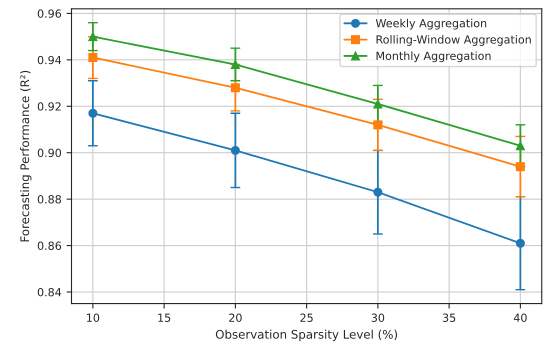  What do you see at coordinates (50, 13) in the screenshot?
I see `y-tick-label: 0.96` at bounding box center [50, 13].